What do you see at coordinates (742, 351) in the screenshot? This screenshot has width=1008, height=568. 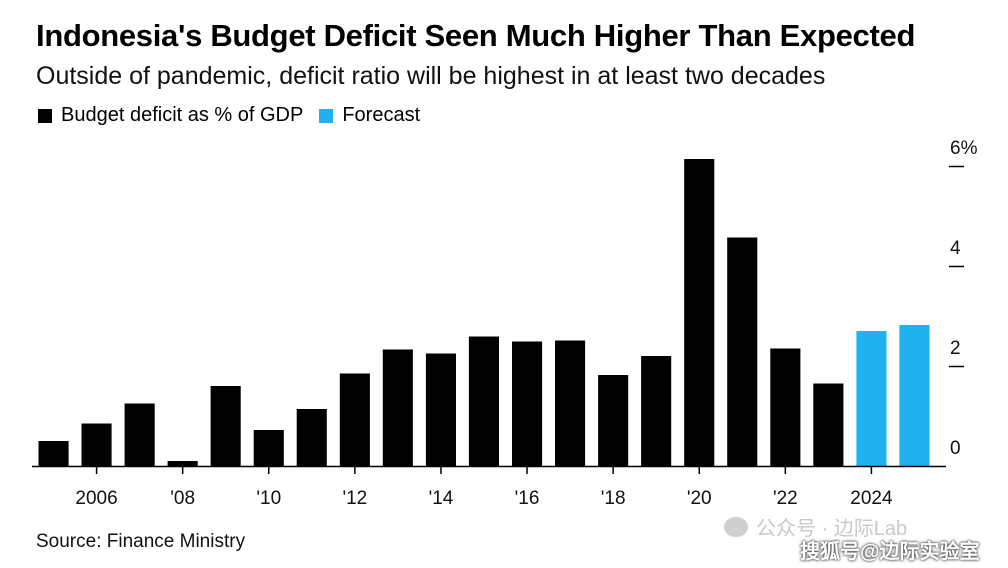 I see `bar-2021` at bounding box center [742, 351].